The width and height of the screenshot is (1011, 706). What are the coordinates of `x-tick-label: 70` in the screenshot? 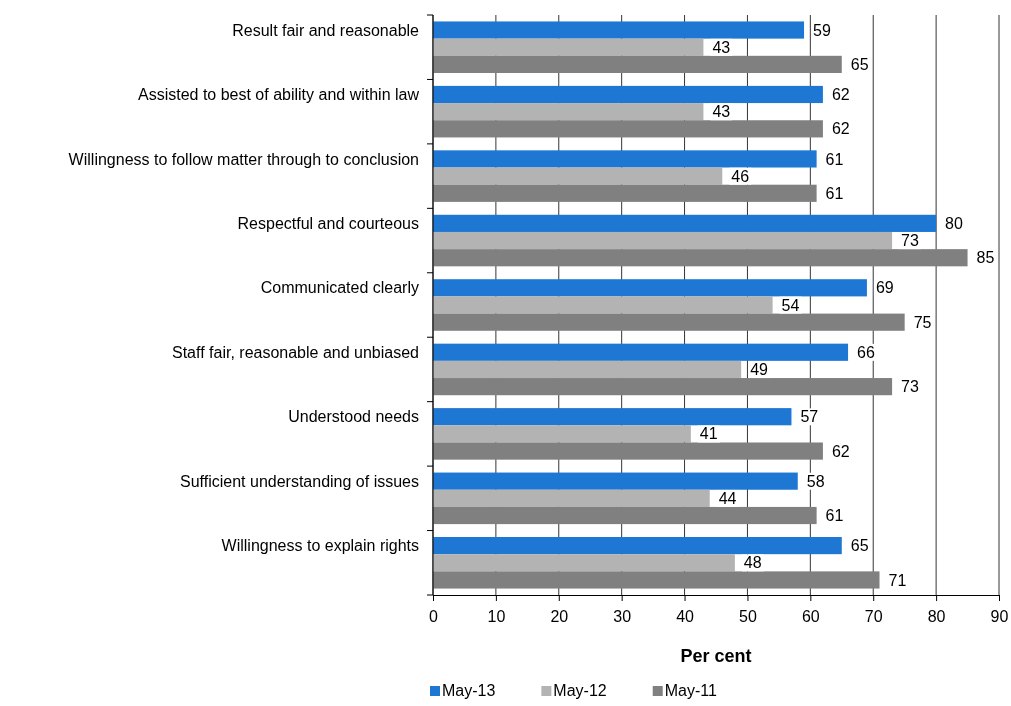 It's located at (873, 616).